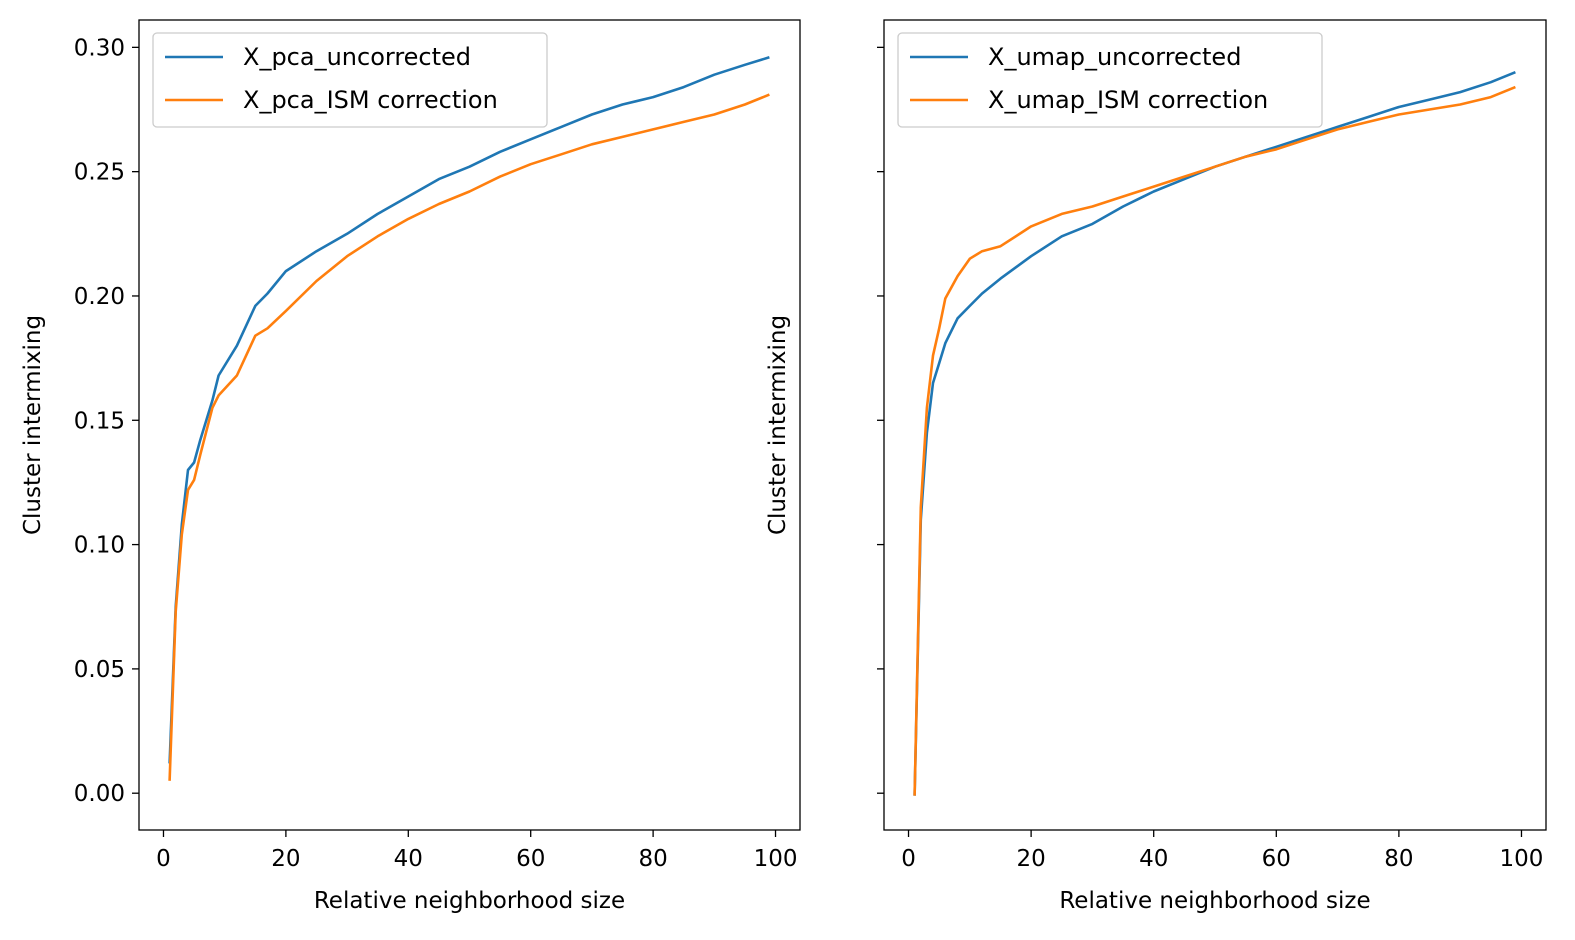 This screenshot has width=1575, height=940. What do you see at coordinates (99, 48) in the screenshot?
I see `y-tick-label: 0.30` at bounding box center [99, 48].